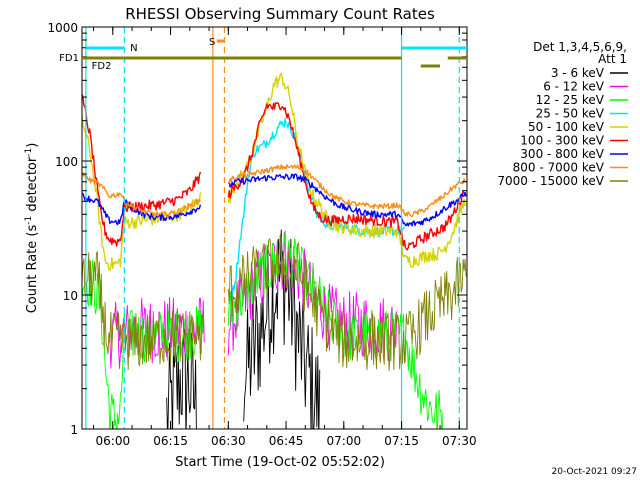  I want to click on saa-label: S, so click(212, 42).